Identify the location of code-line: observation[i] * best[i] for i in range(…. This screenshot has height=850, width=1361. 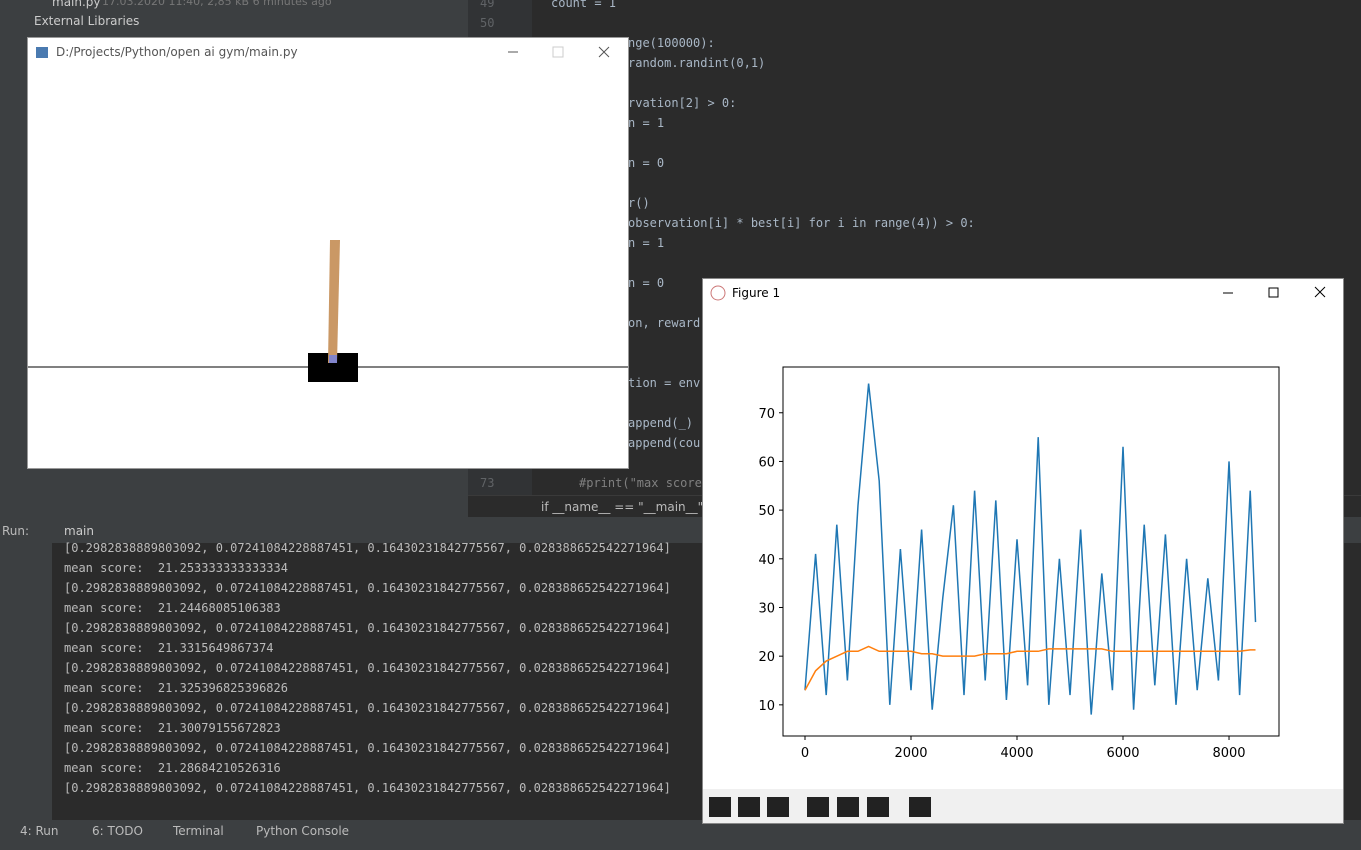
(801, 223).